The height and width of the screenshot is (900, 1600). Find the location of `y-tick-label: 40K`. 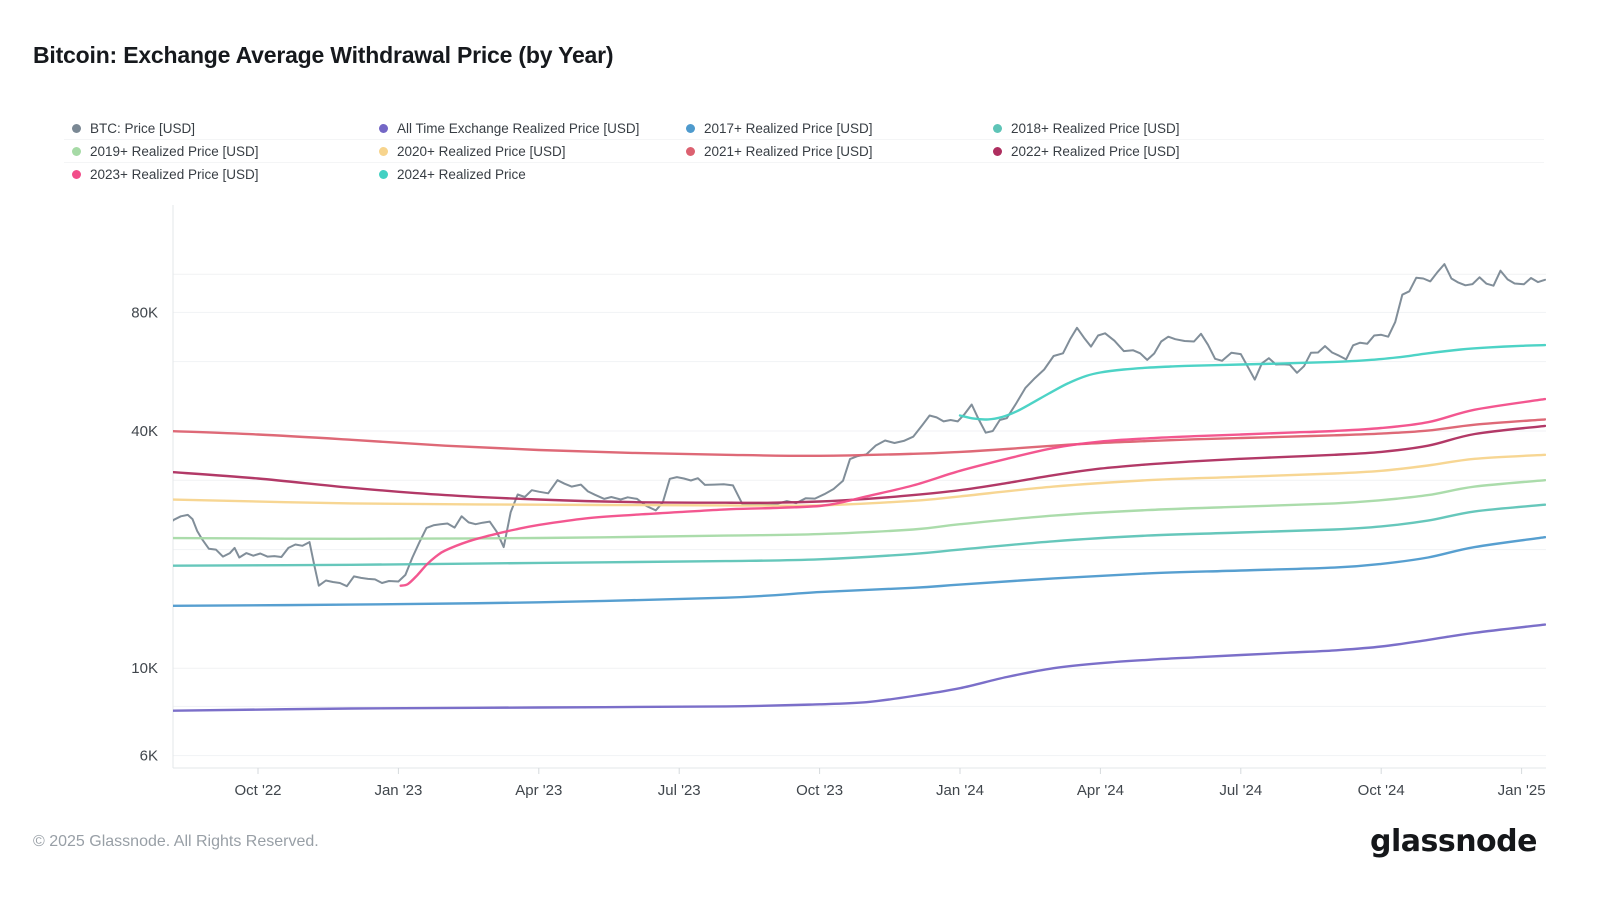

y-tick-label: 40K is located at coordinates (144, 431).